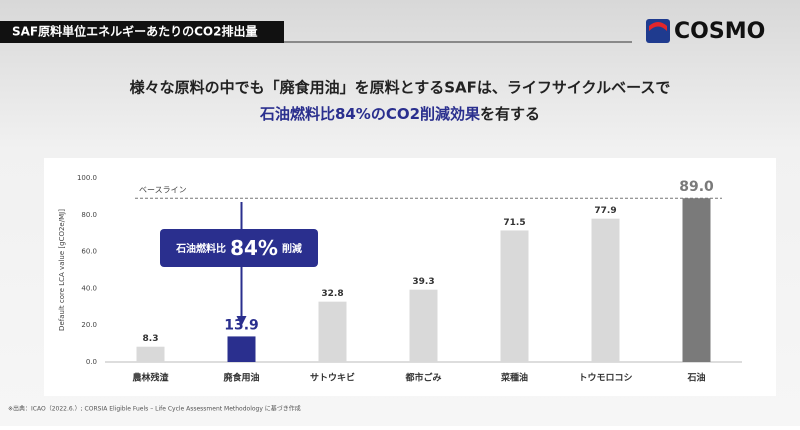  Describe the element at coordinates (332, 378) in the screenshot. I see `x-tick-label: サトウキビ` at that location.